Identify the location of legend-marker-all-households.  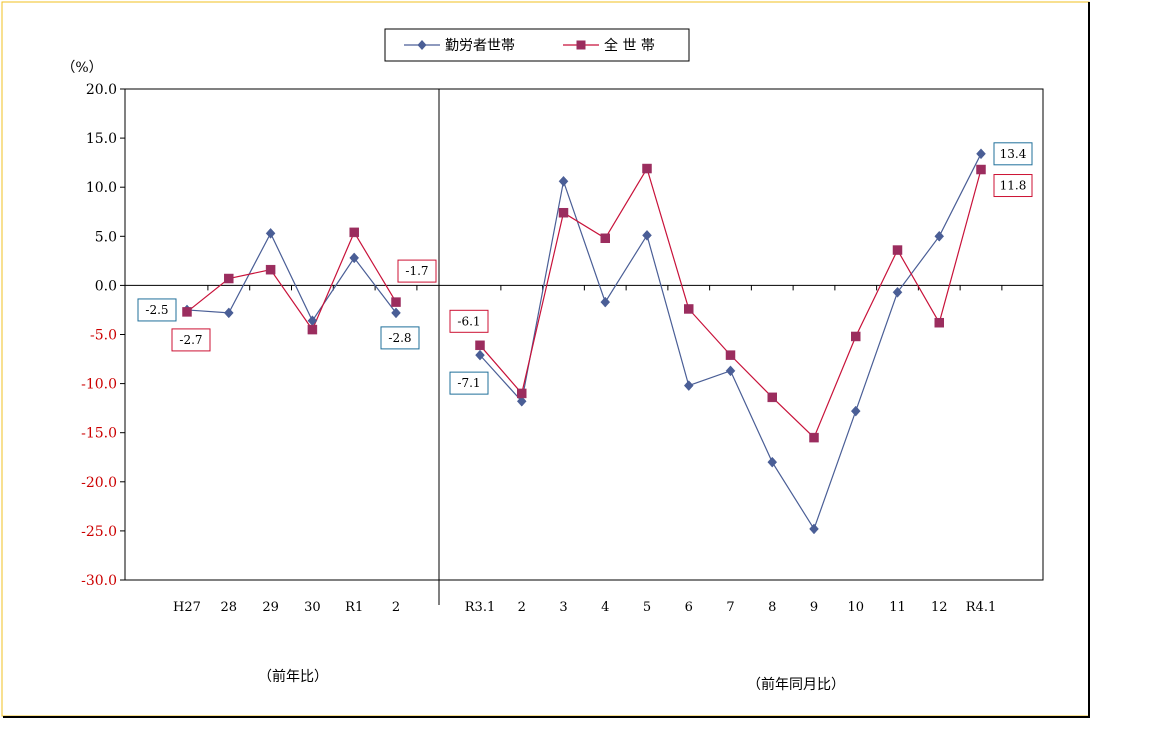
(581, 45).